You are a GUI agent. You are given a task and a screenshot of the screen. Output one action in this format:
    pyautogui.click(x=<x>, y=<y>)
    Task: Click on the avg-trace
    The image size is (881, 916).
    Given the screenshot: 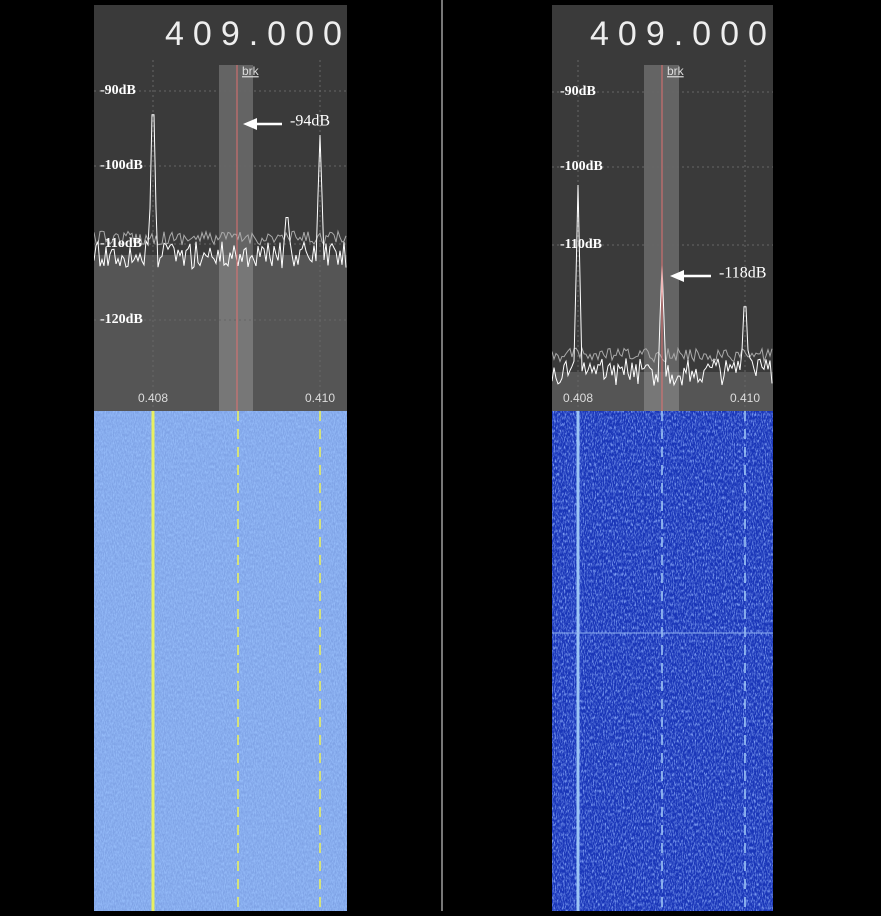 What is the action you would take?
    pyautogui.click(x=220, y=238)
    